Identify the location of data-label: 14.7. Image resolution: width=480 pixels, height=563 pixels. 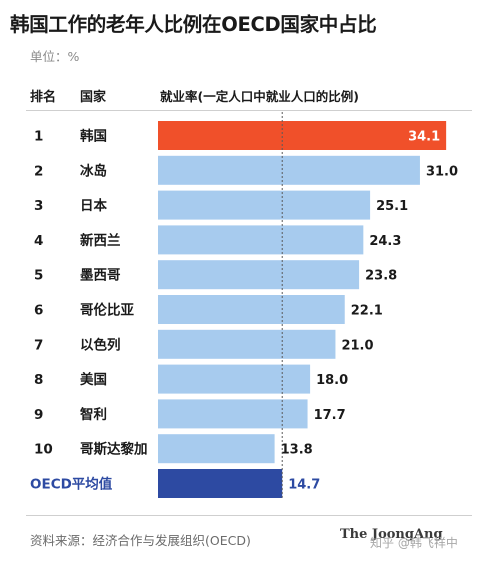
(304, 485).